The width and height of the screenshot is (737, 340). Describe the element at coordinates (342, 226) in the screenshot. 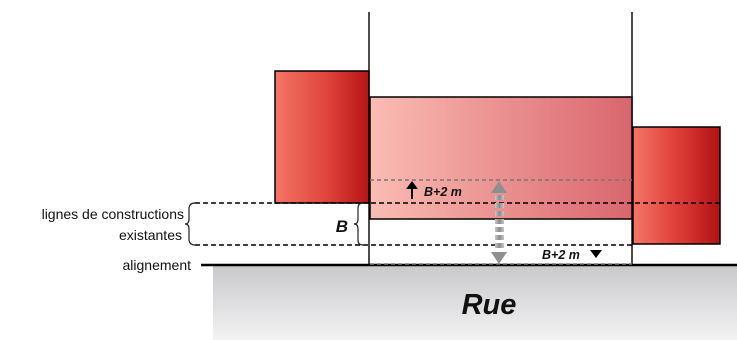

I see `b-label: B` at that location.